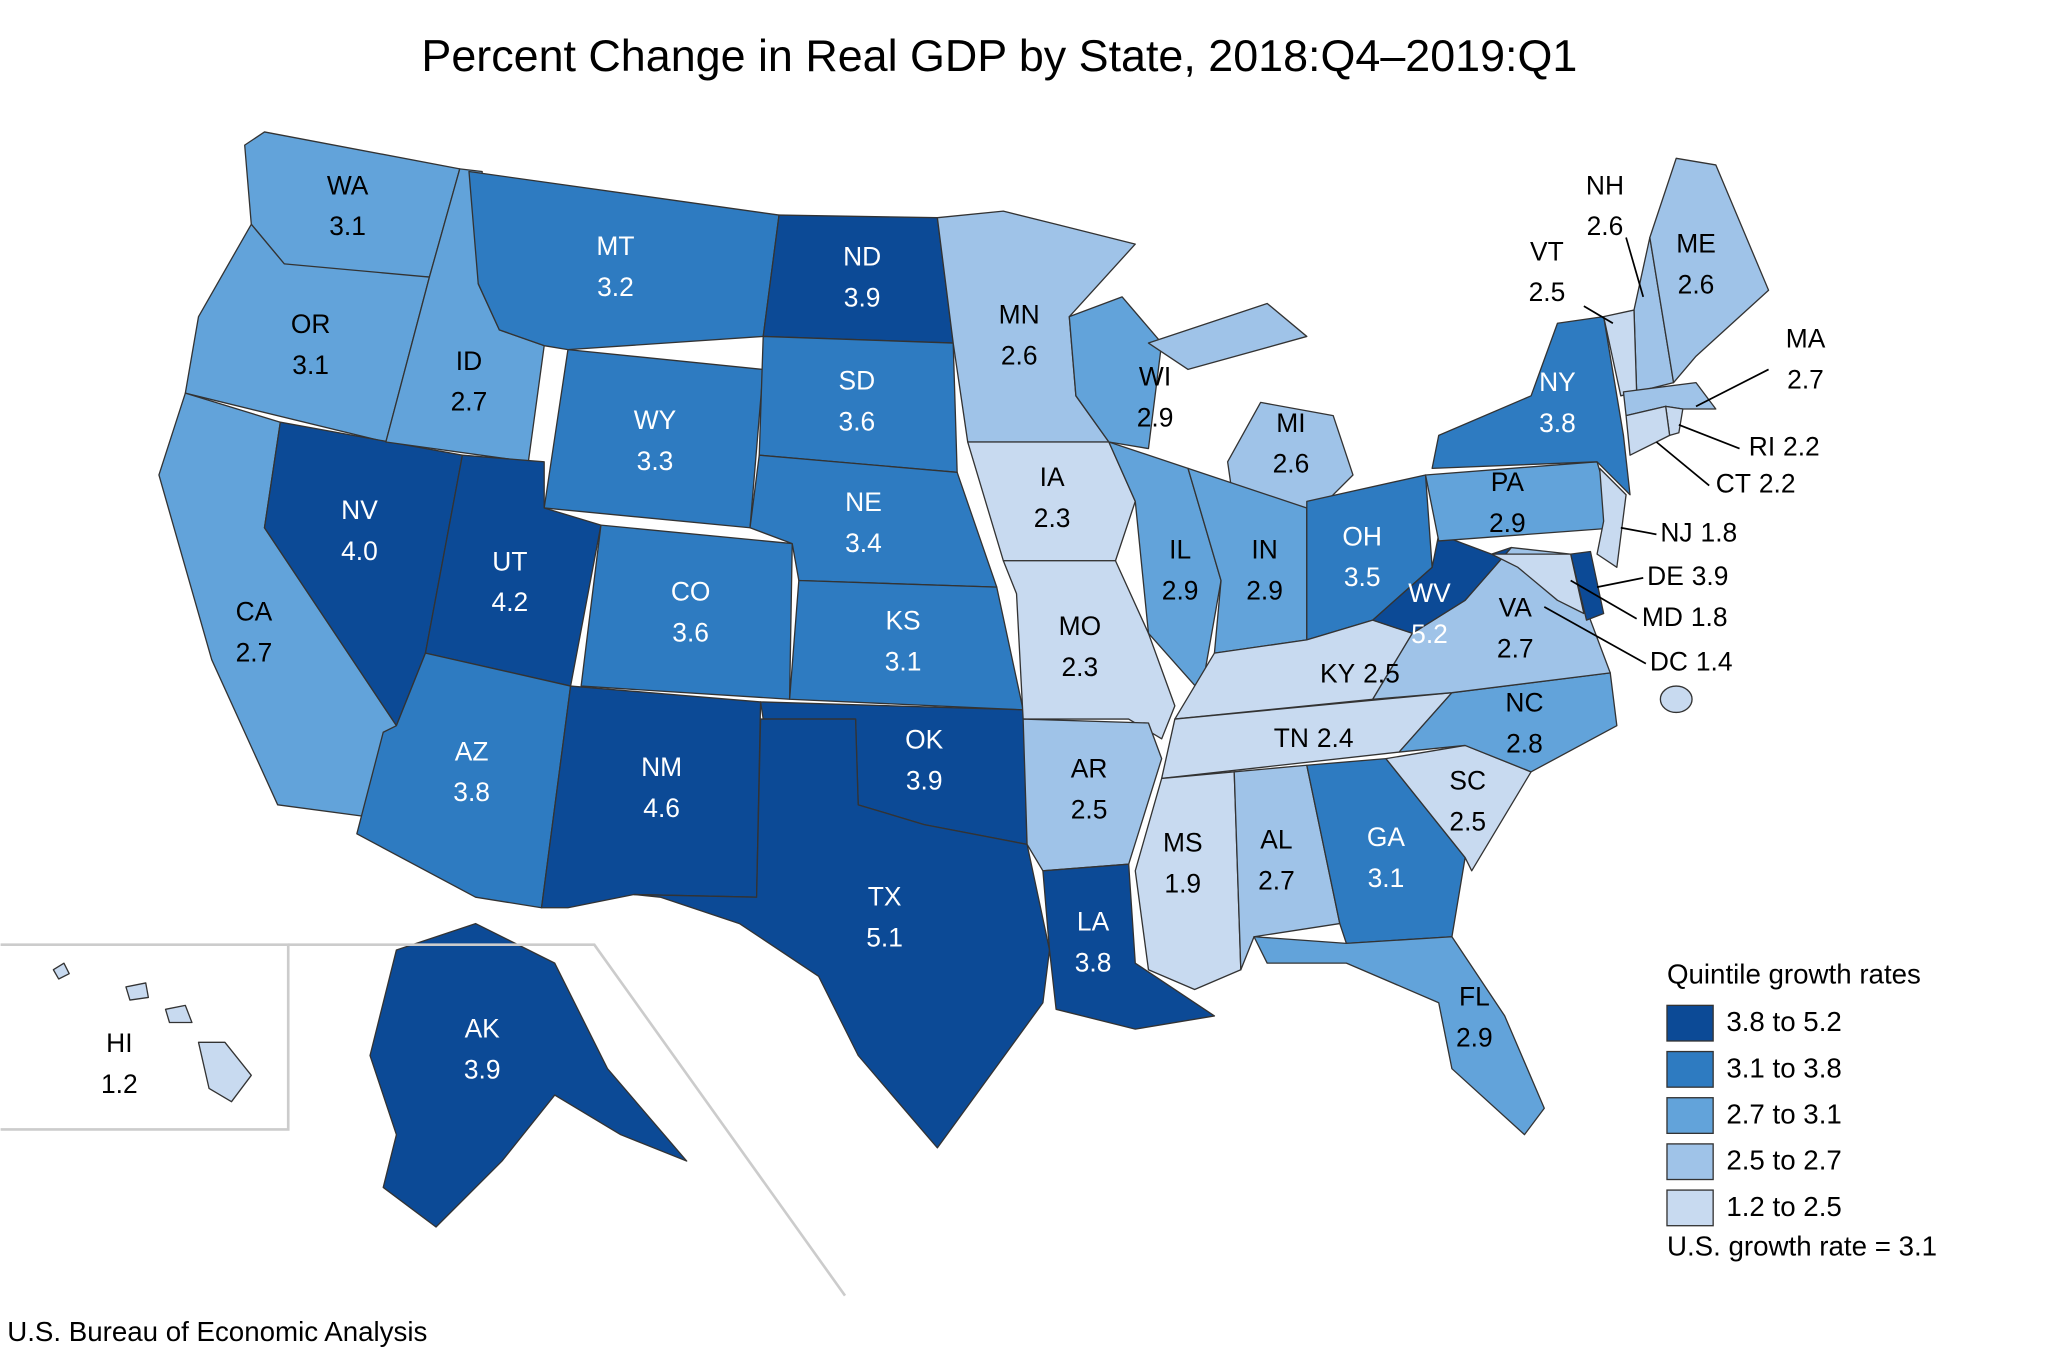 The image size is (2070, 1355). Describe the element at coordinates (1762, 447) in the screenshot. I see `state-name: RI` at that location.